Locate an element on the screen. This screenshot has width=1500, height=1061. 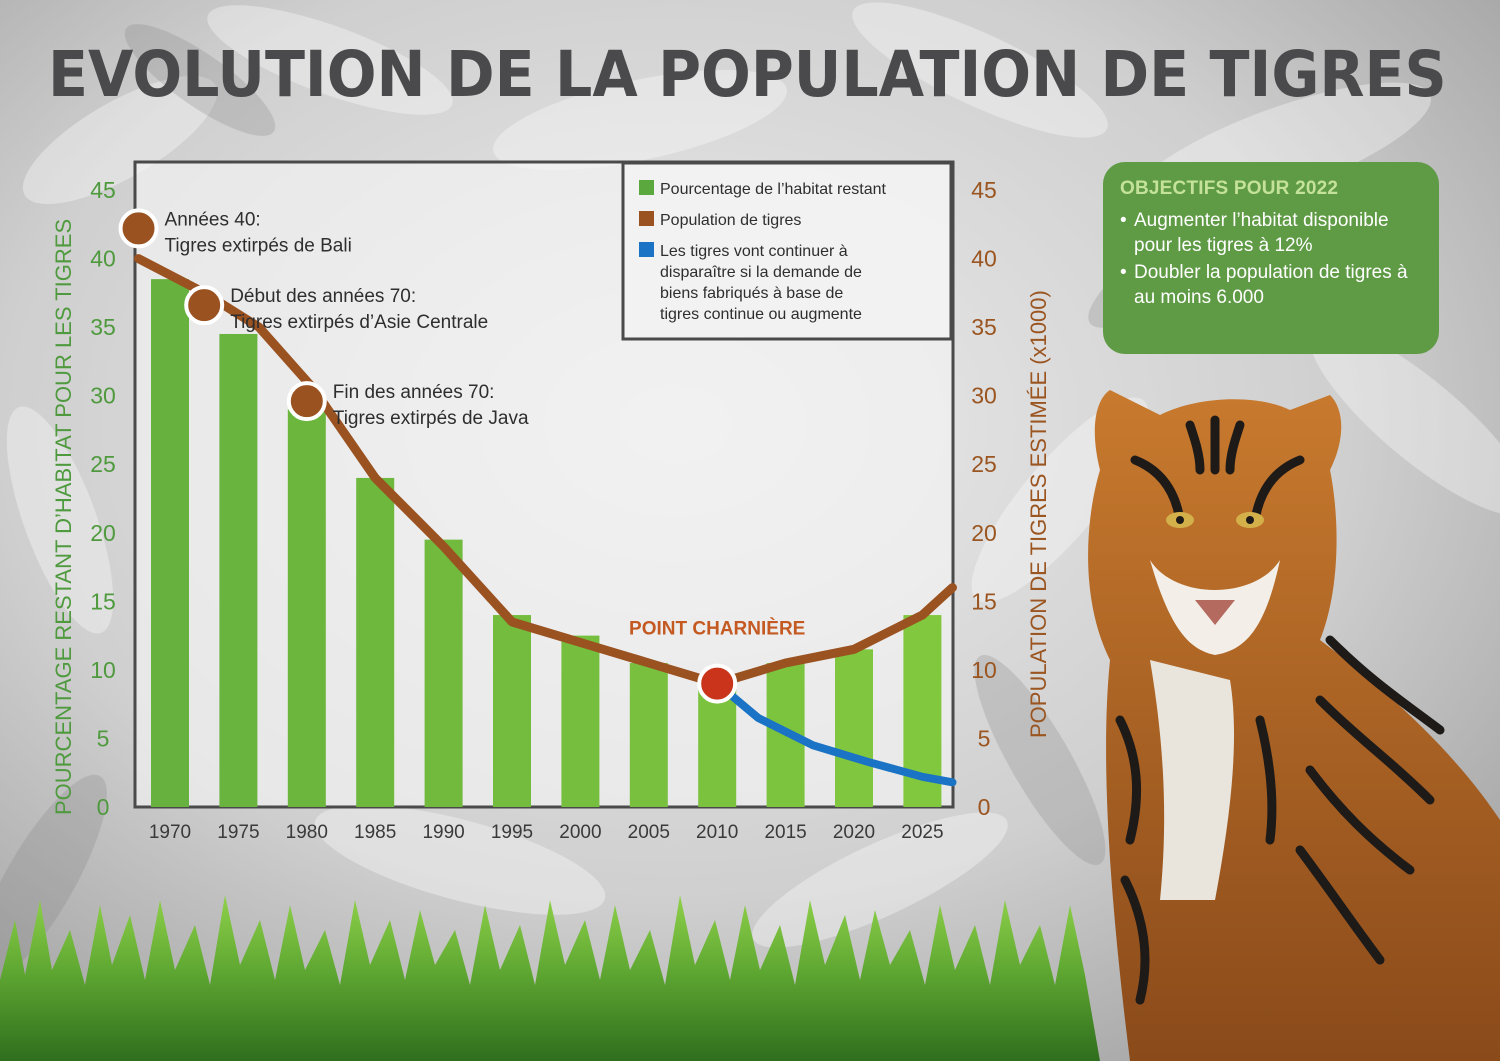
y-tick-left: 25 is located at coordinates (103, 464).